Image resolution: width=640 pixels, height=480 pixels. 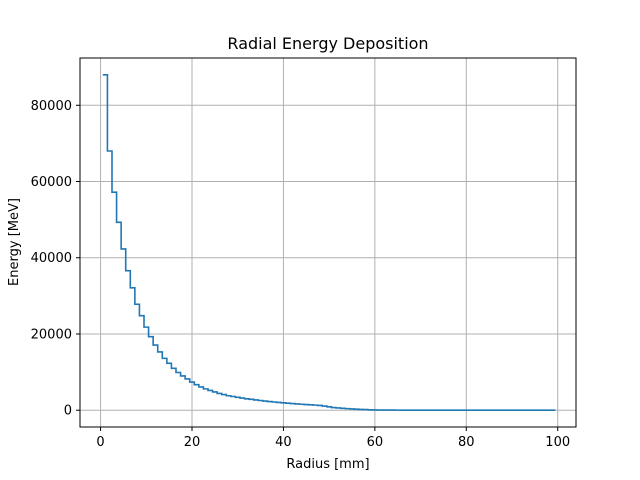 What do you see at coordinates (375, 442) in the screenshot?
I see `x-tick-label: 60` at bounding box center [375, 442].